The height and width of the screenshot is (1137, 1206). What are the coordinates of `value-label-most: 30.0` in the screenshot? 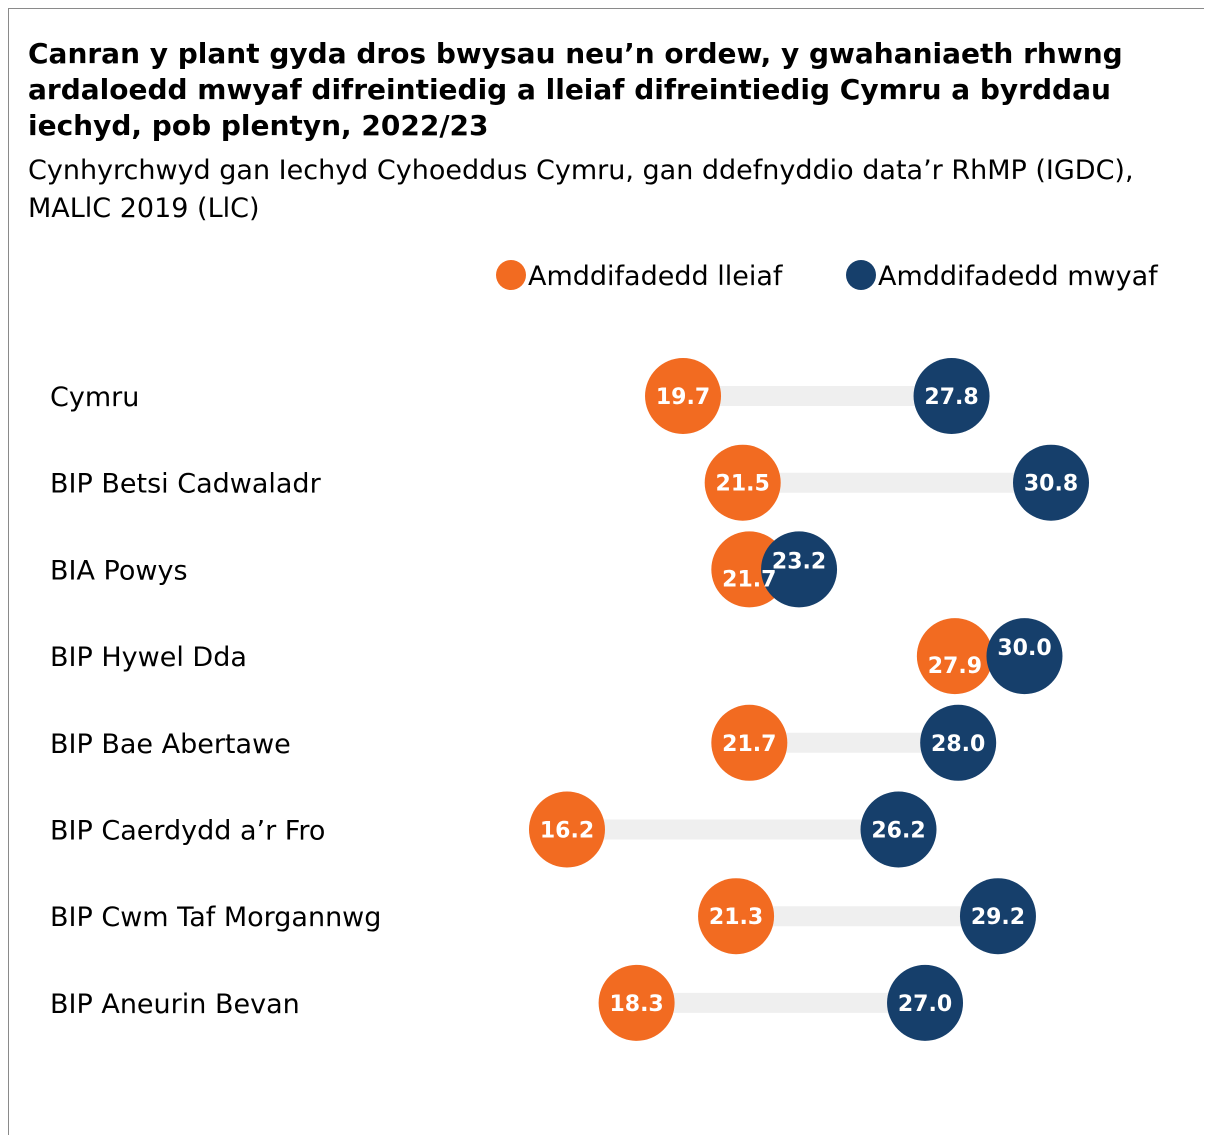 It's located at (1024, 648).